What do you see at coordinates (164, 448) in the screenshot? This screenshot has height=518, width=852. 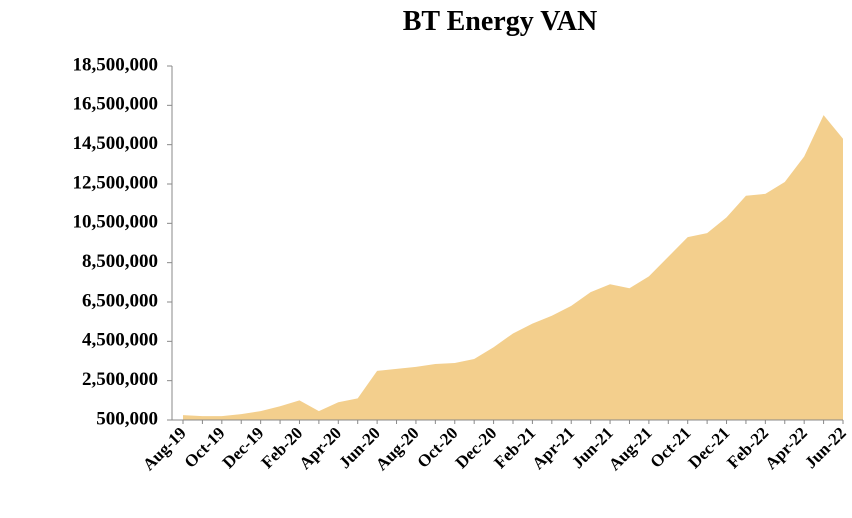 I see `x-tick-label: Aug-19` at bounding box center [164, 448].